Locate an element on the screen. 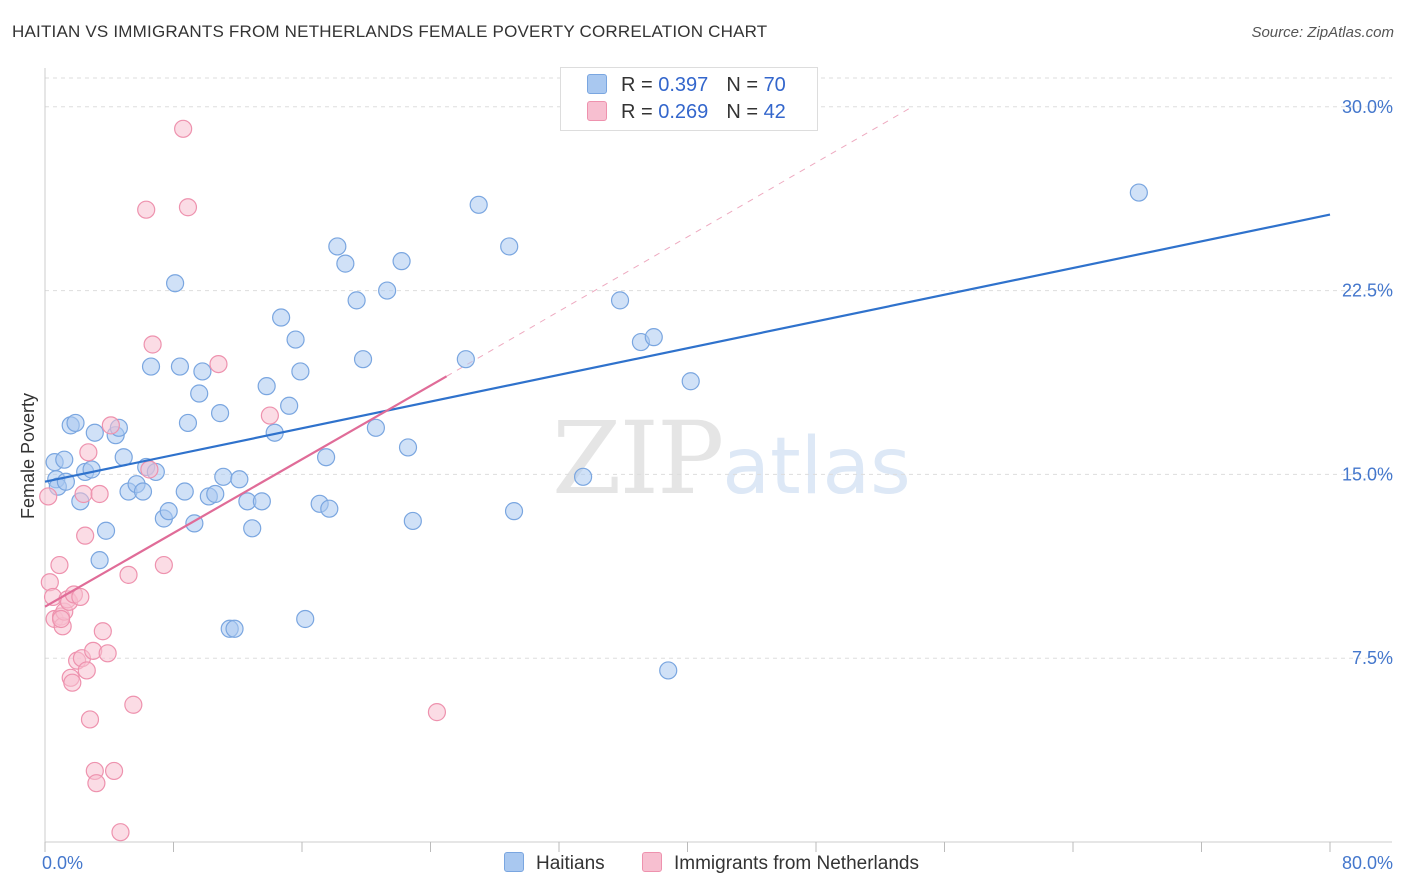  legend-row-netherlands: R = 0.269 N = 42 is located at coordinates (686, 113).